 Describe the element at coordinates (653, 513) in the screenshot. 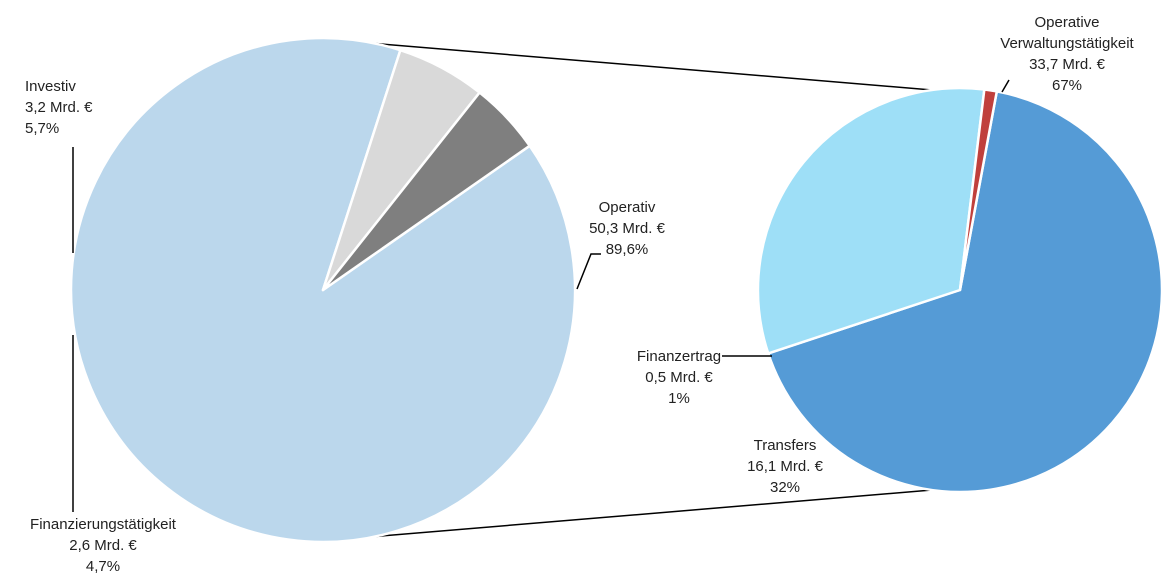

I see `connector-line-bottom` at that location.